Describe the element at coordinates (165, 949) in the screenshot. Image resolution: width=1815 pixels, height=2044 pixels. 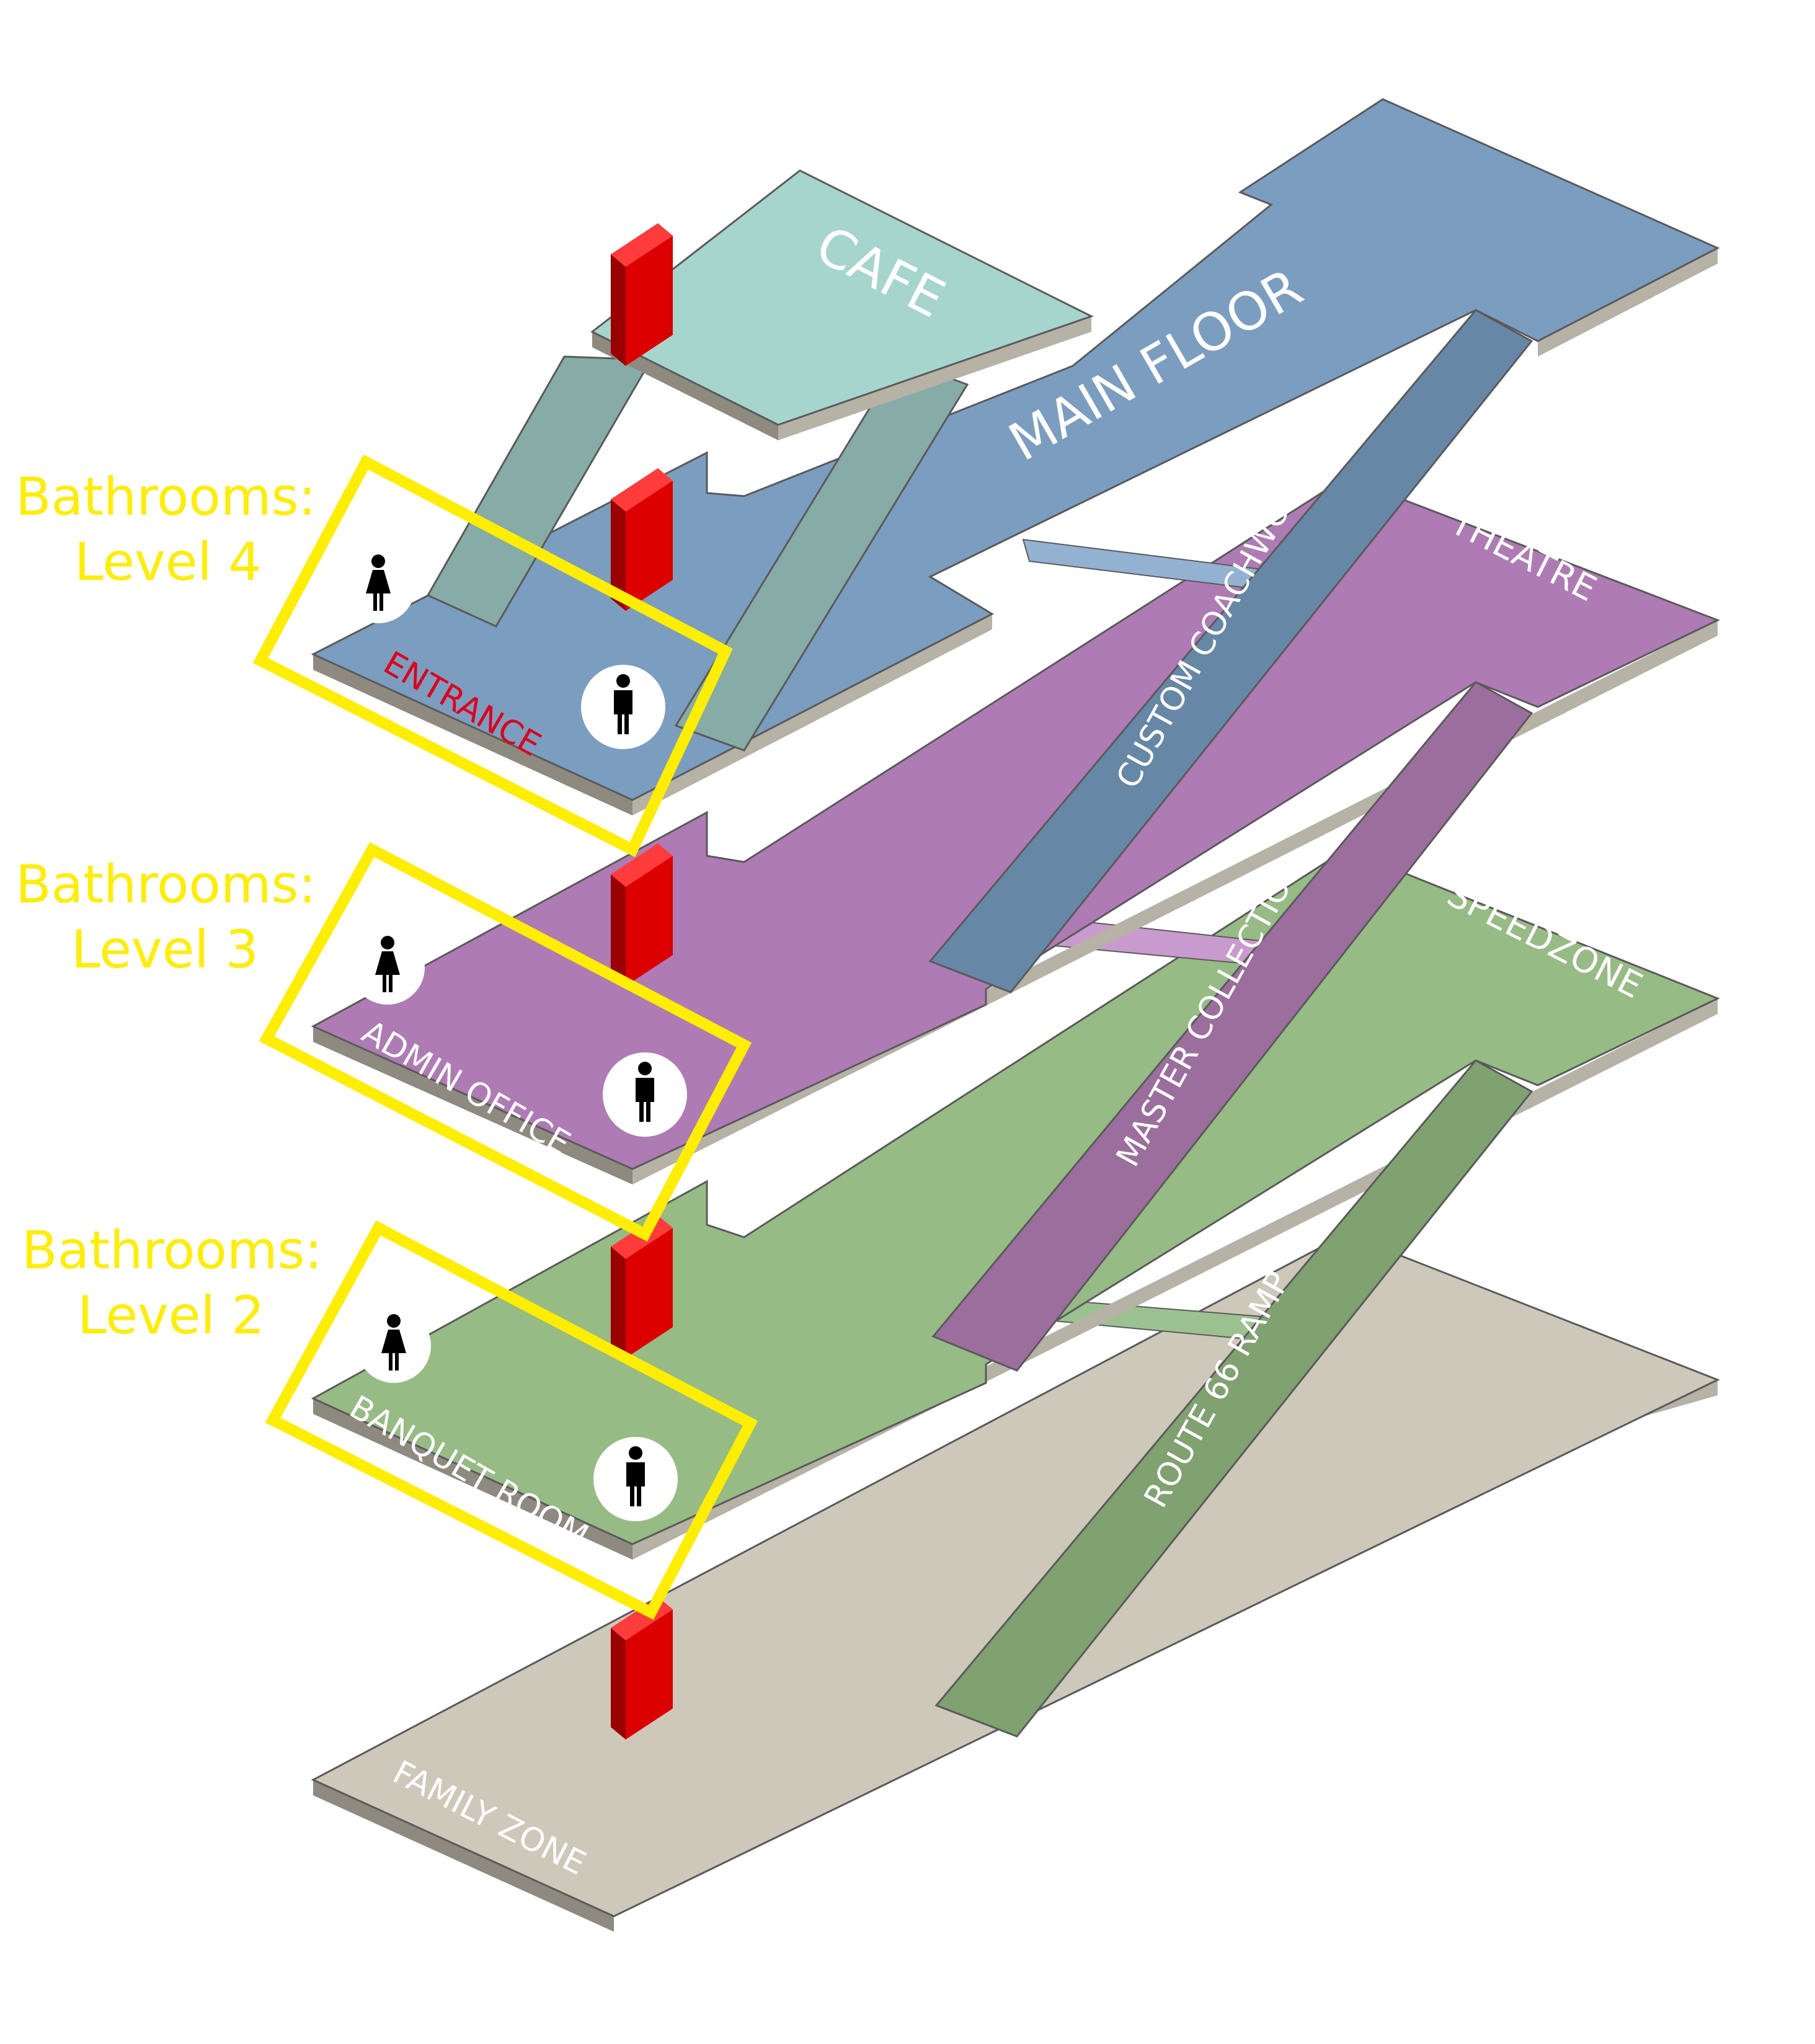
I see `callout-level-3-line2: Level 3` at that location.